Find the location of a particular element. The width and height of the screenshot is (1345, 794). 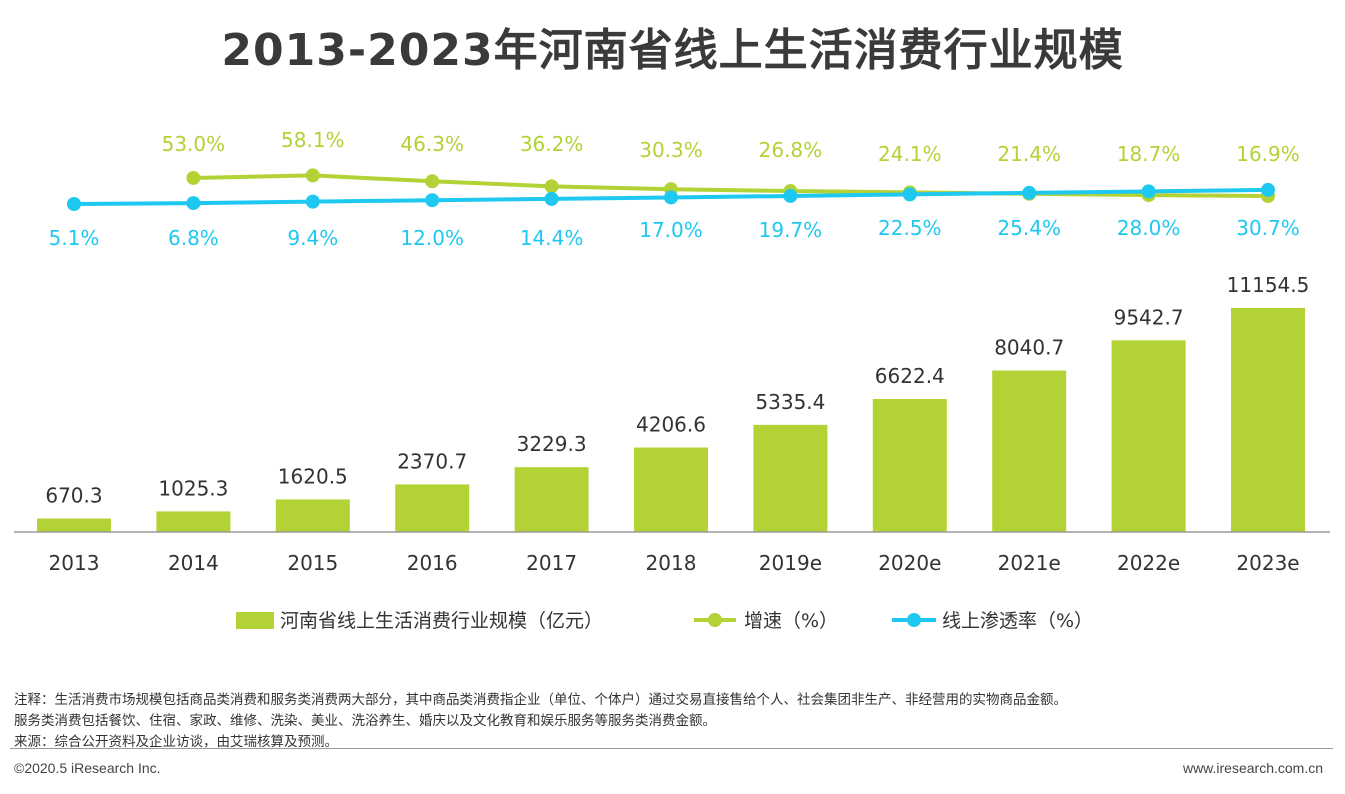

penetration-data-label: 5.1% is located at coordinates (74, 238).